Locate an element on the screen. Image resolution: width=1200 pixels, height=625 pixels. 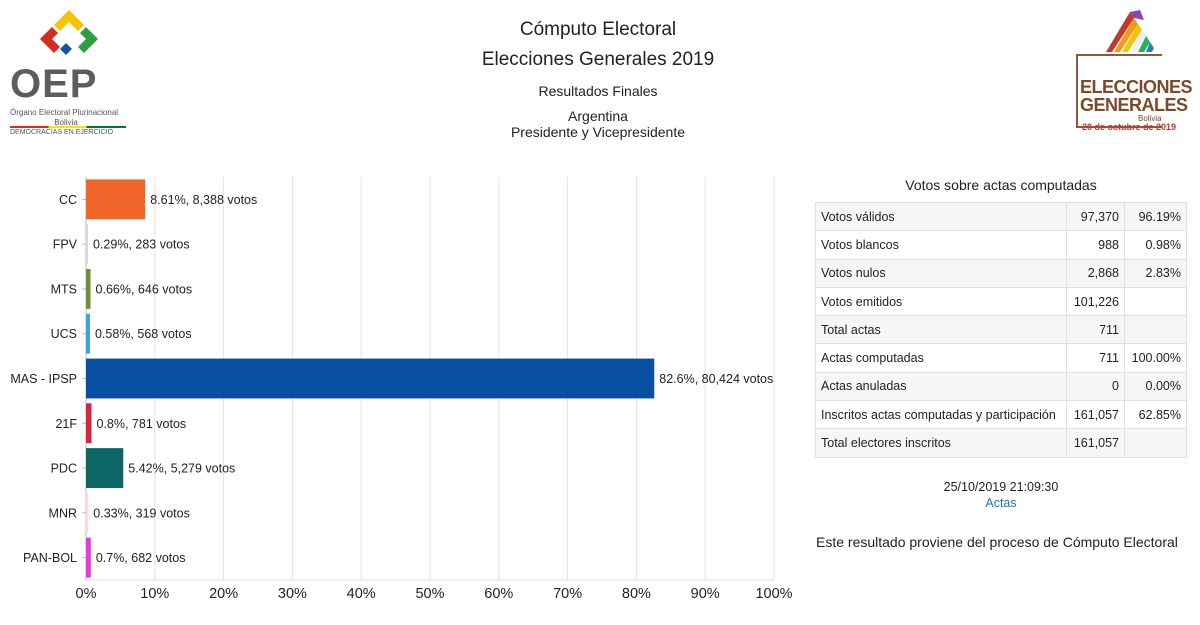
table-row: Votos emitidos 101,226 is located at coordinates (1000, 301).